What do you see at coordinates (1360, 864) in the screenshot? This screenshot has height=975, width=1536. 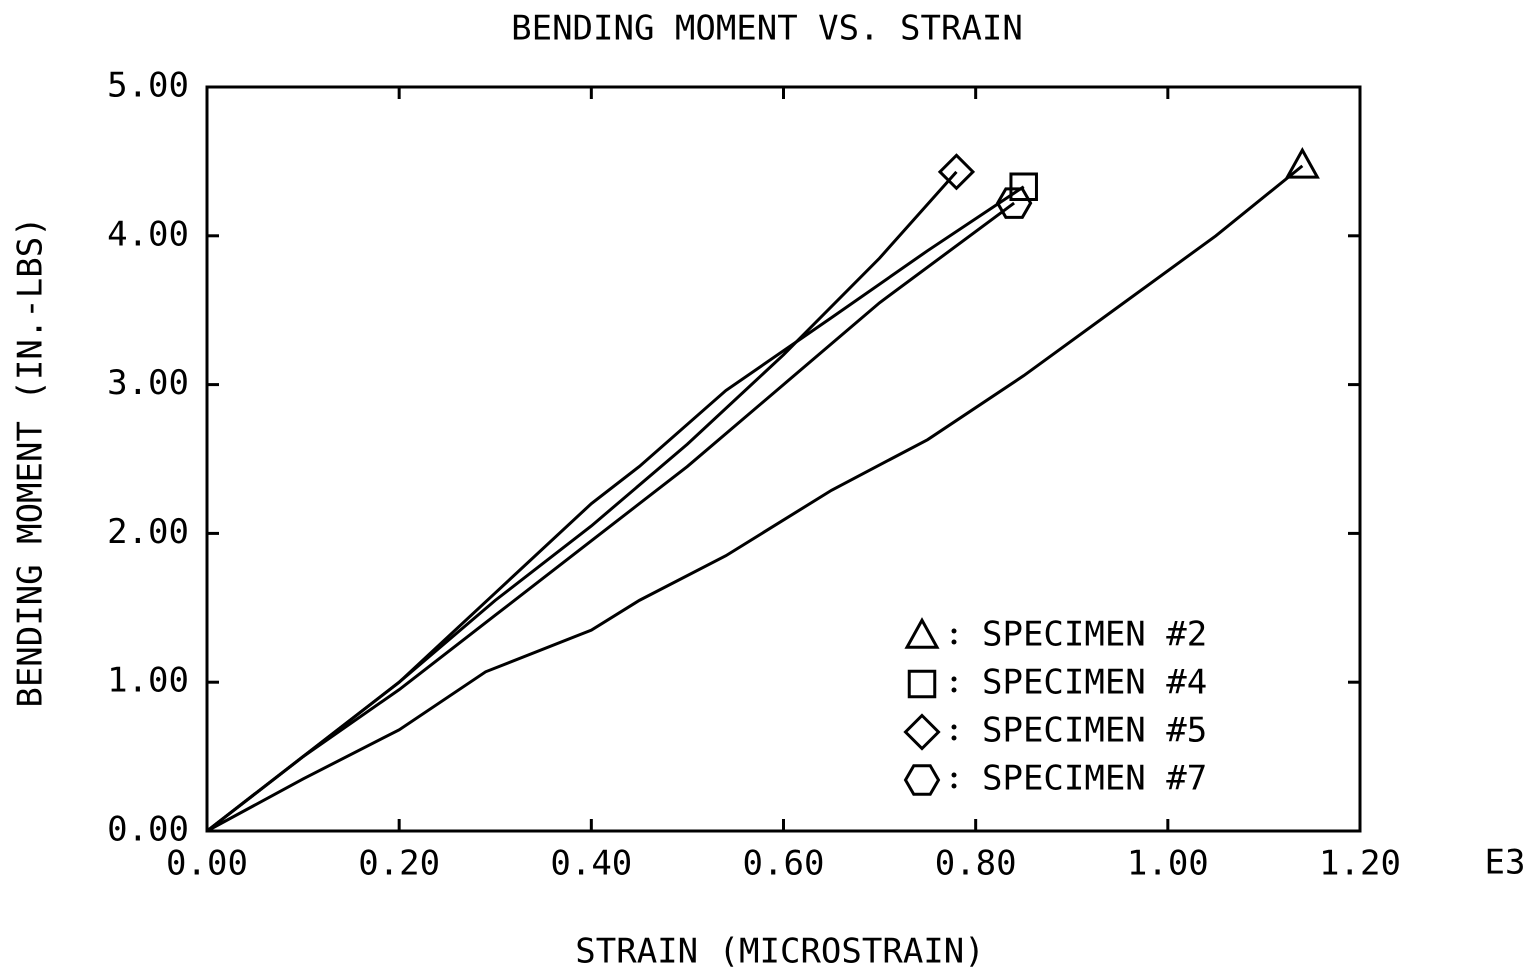 I see `x-tick-label: 1.20` at bounding box center [1360, 864].